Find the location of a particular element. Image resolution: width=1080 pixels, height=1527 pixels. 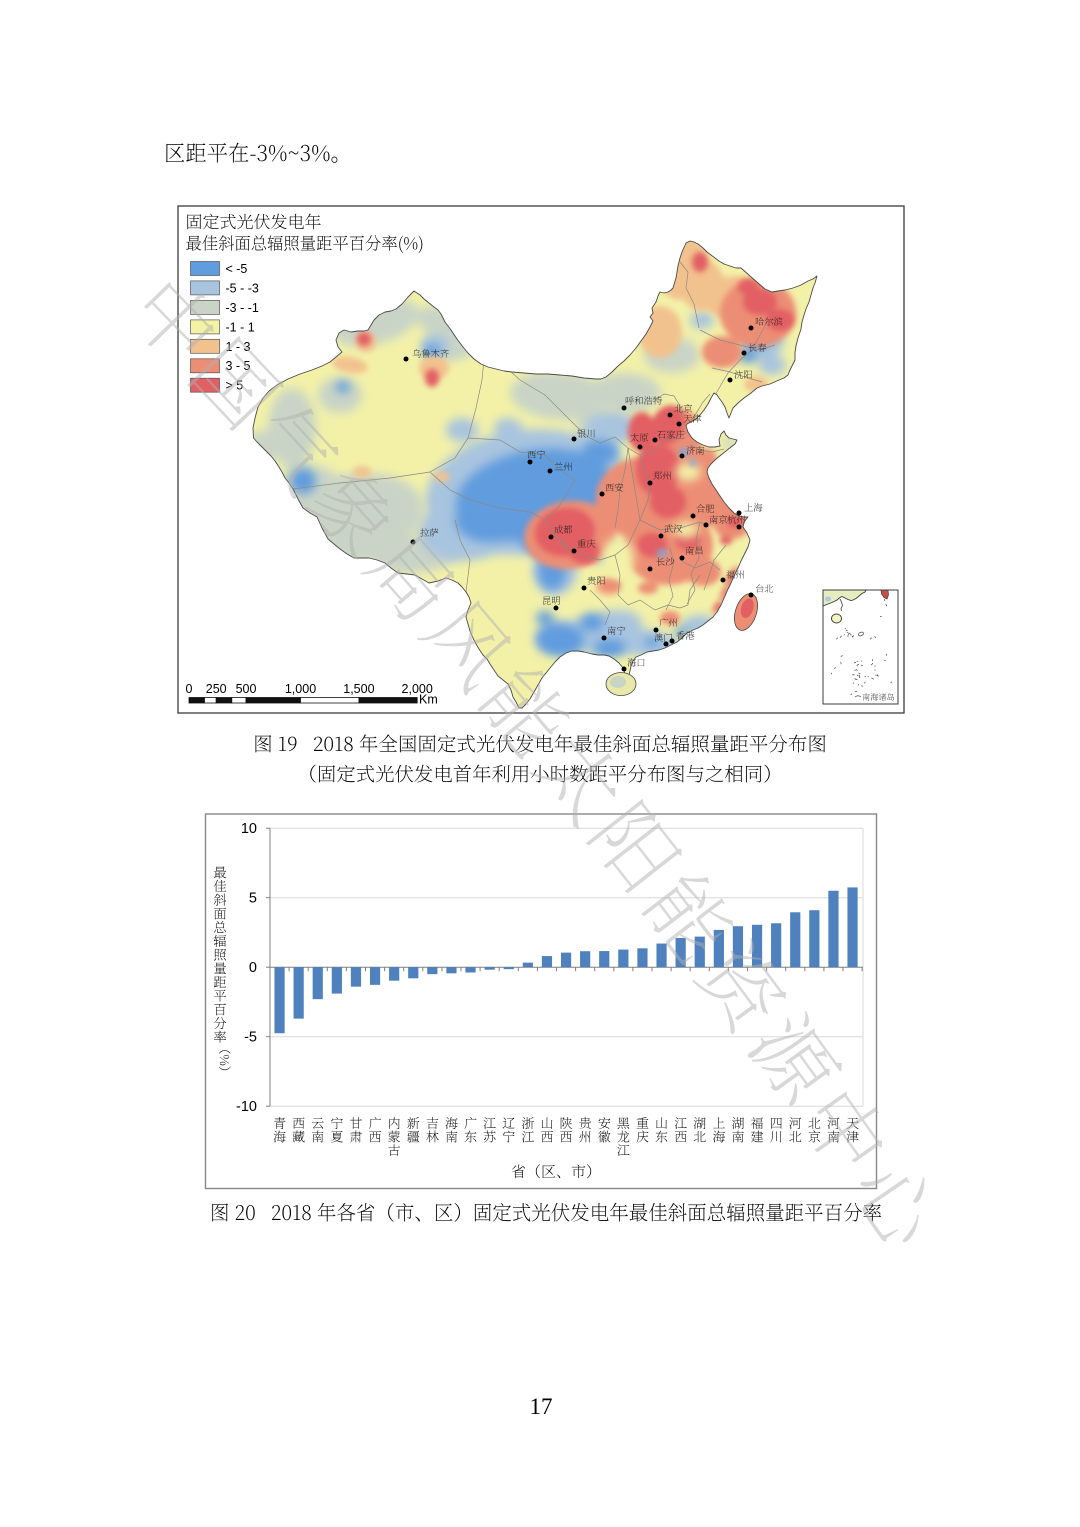

svg-text: < -5 is located at coordinates (237, 269).